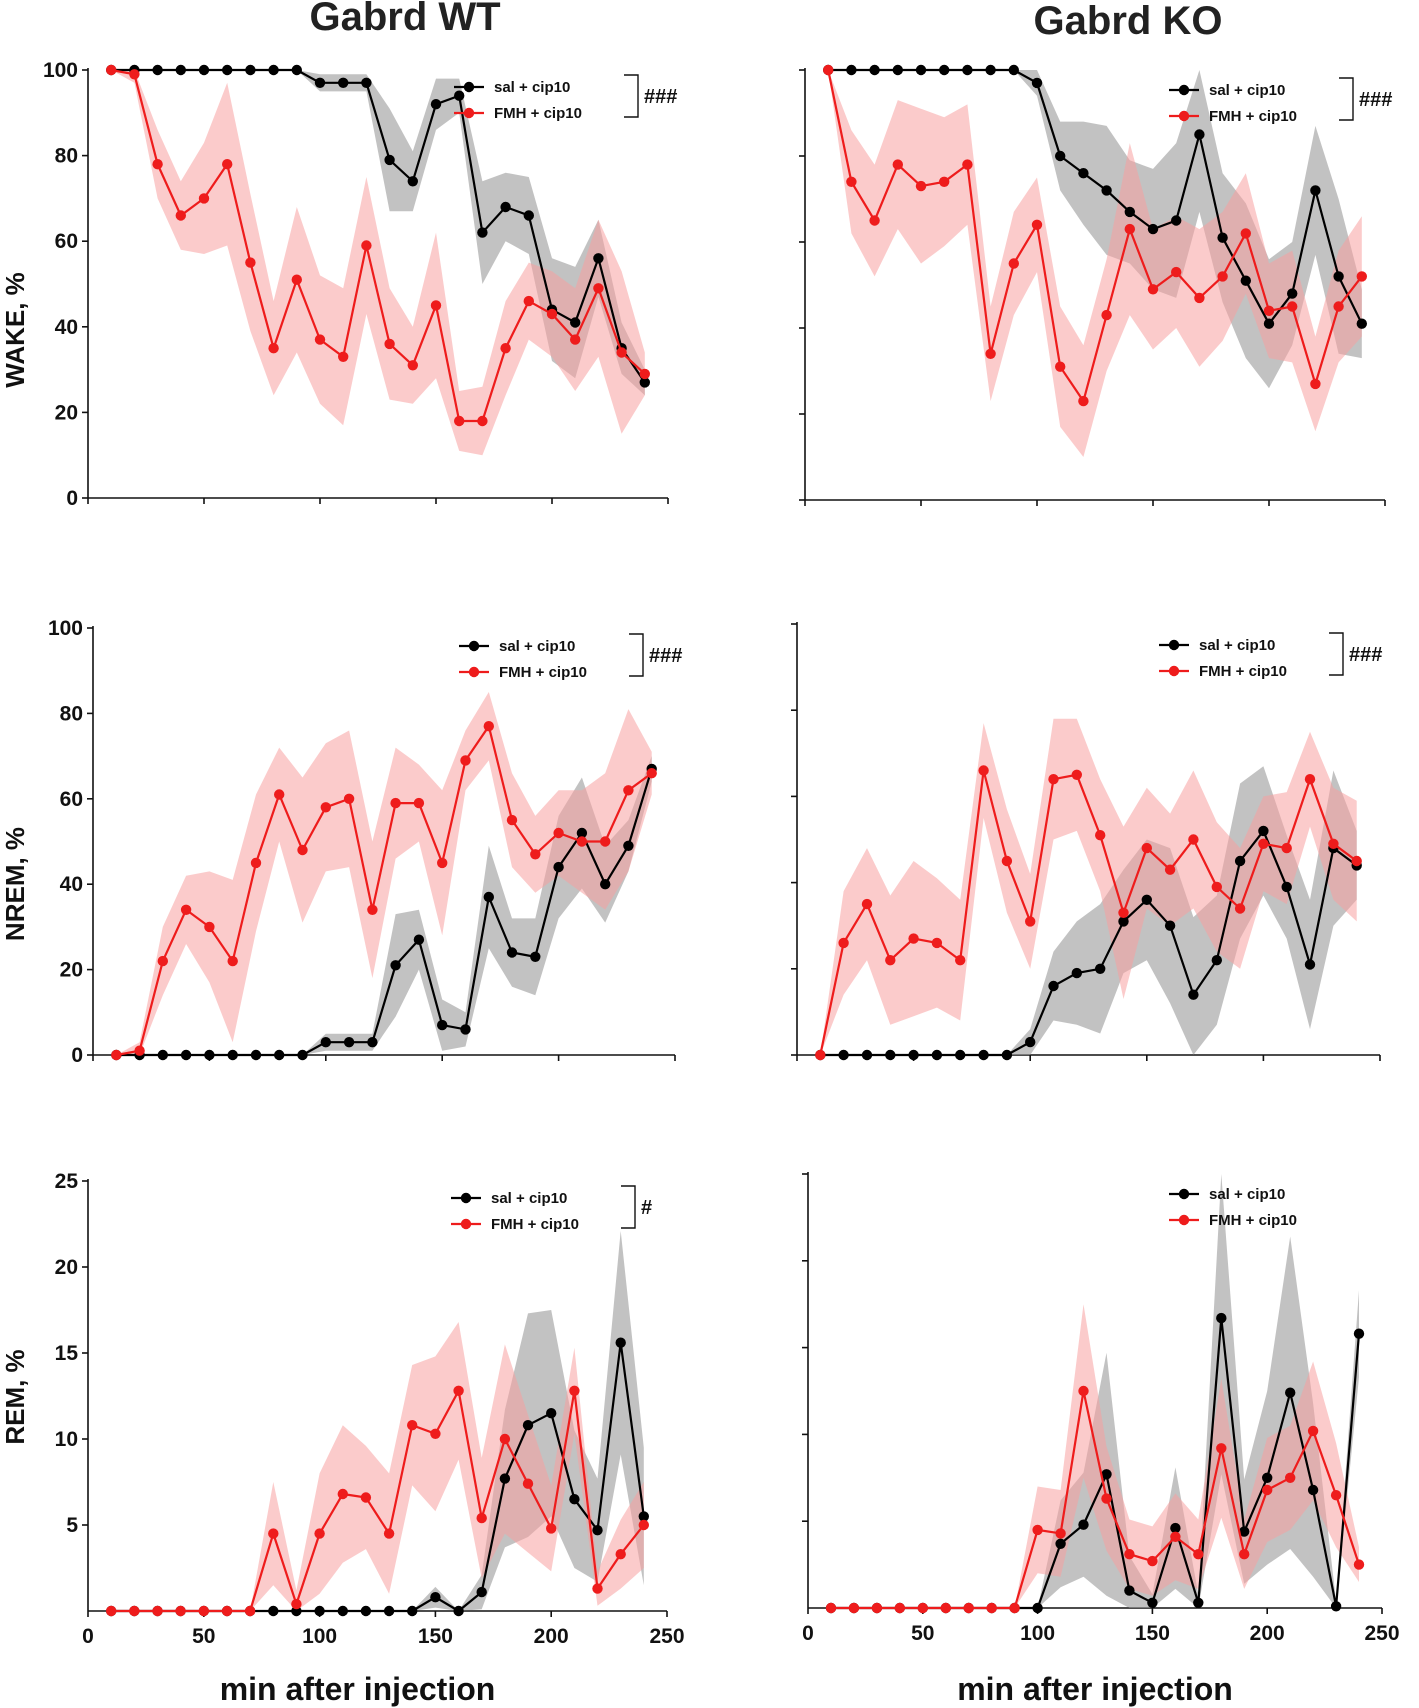 This screenshot has height=1708, width=1419. What do you see at coordinates (15, 1396) in the screenshot?
I see `y-axis-label: REM, %` at bounding box center [15, 1396].